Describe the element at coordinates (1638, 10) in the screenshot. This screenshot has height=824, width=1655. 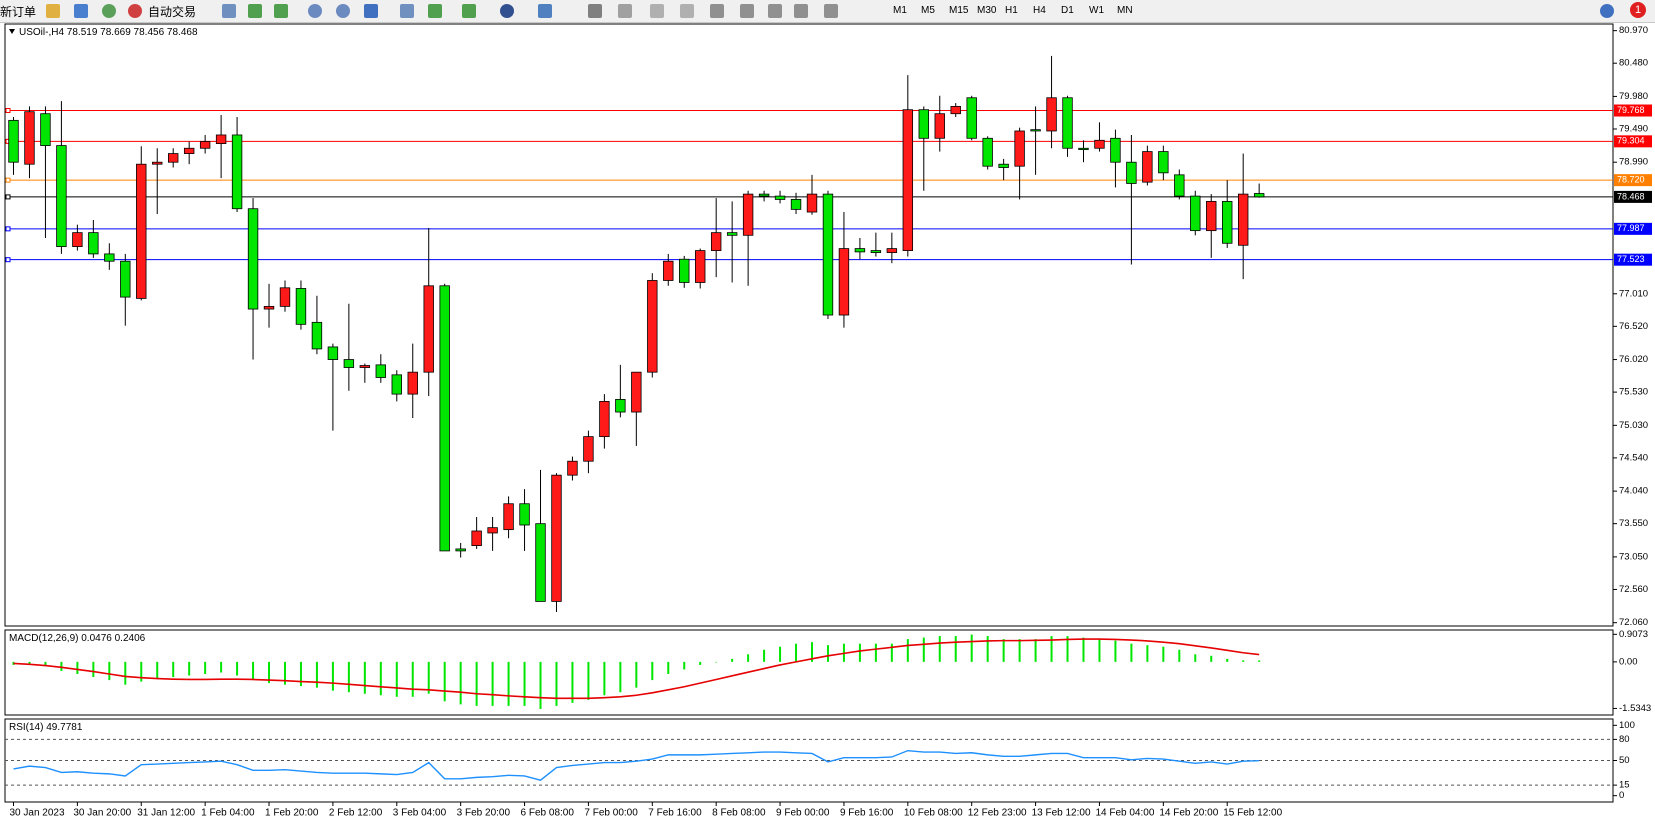
I see `notification-badge: 1` at that location.